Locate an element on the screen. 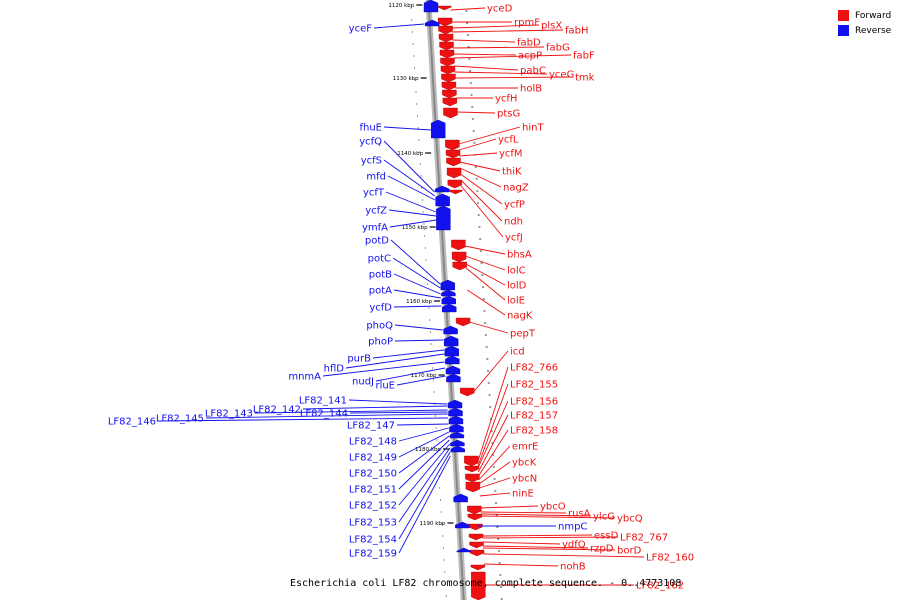 Image resolution: width=900 pixels, height=600 pixels. forward-gene-label: thiK is located at coordinates (512, 172).